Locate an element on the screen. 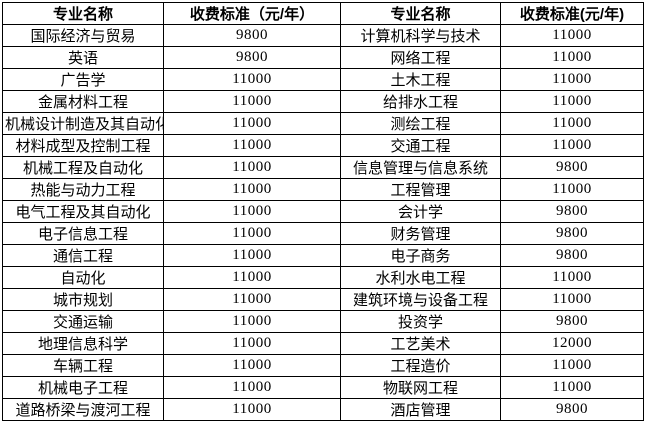  major-name-cell: 网络工程 is located at coordinates (420, 57).